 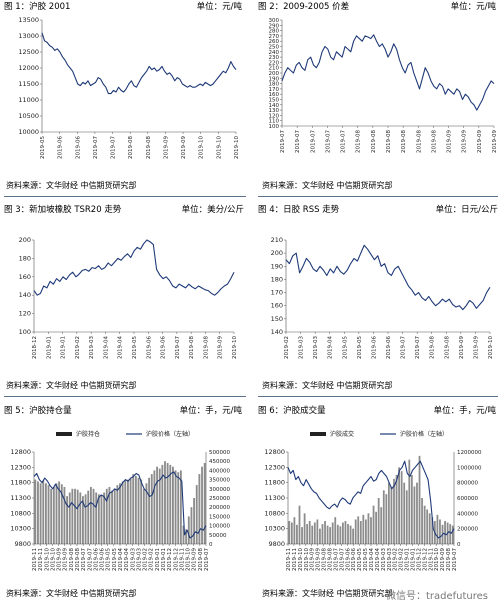 I want to click on y-tick-label: 180, so click(x=277, y=279).